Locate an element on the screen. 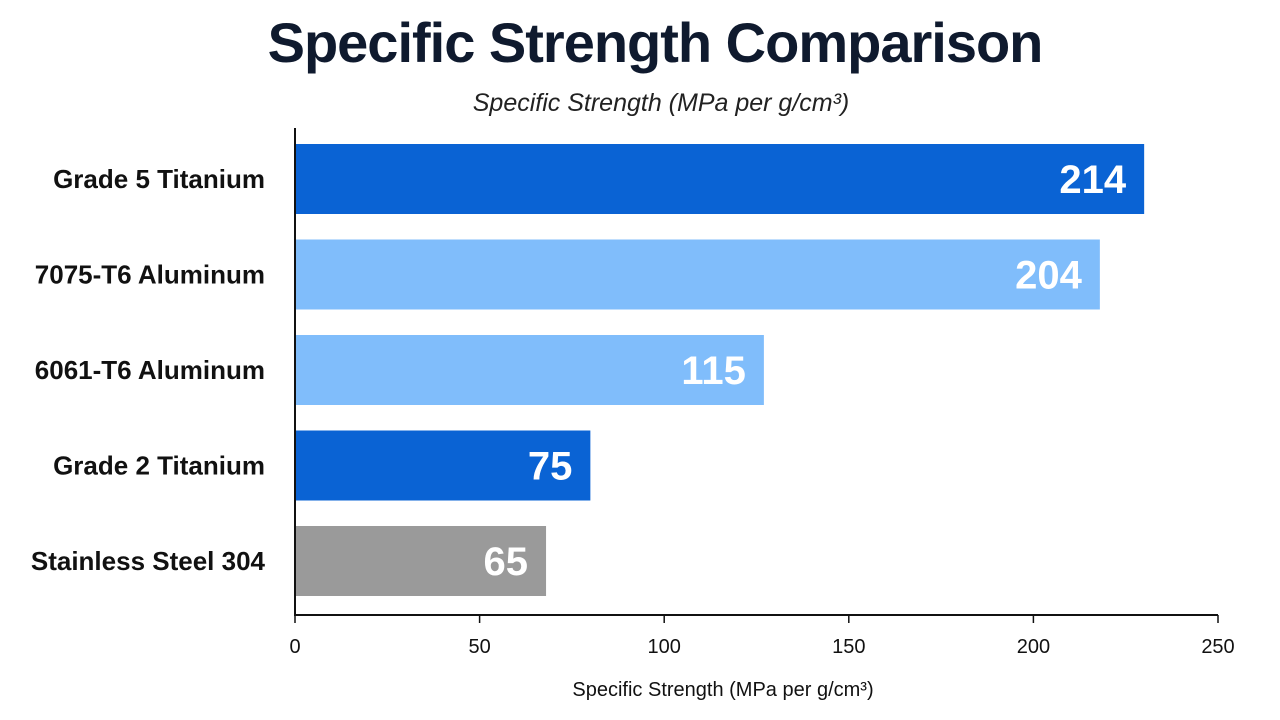 The image size is (1280, 720). chart-title: Specific Strength Comparison is located at coordinates (655, 42).